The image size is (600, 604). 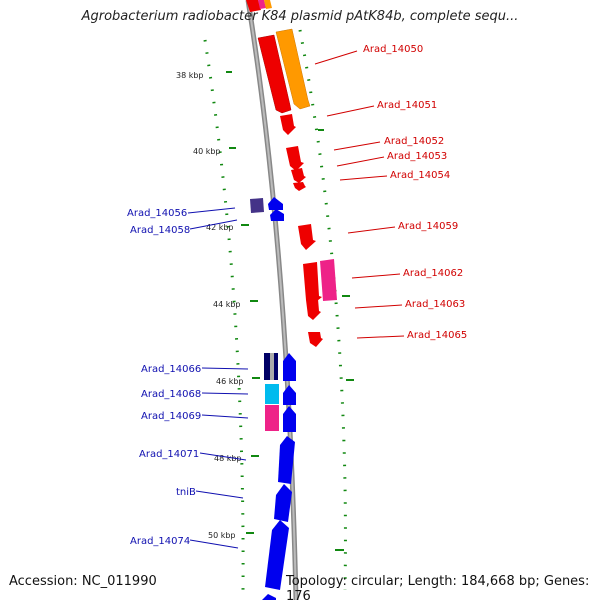 I want to click on backbone-arc-highlight, so click(x=272, y=300).